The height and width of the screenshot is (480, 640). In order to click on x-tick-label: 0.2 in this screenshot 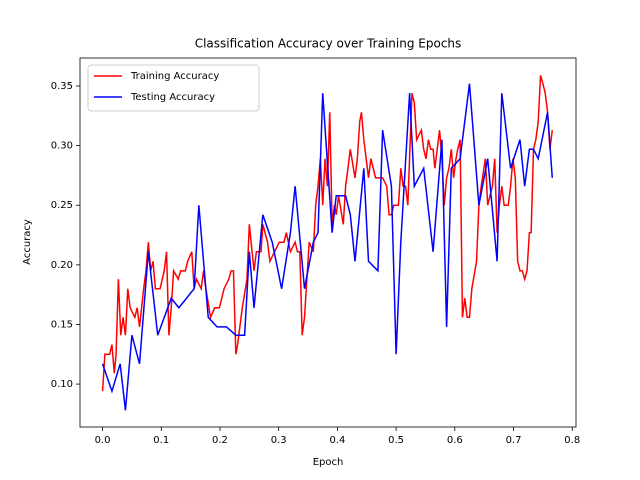, I will do `click(220, 440)`.